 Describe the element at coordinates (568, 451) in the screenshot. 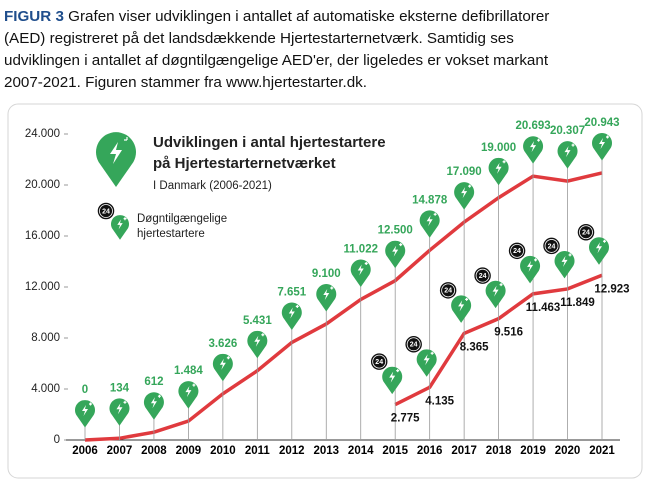

I see `x-tick-label: 2020` at that location.